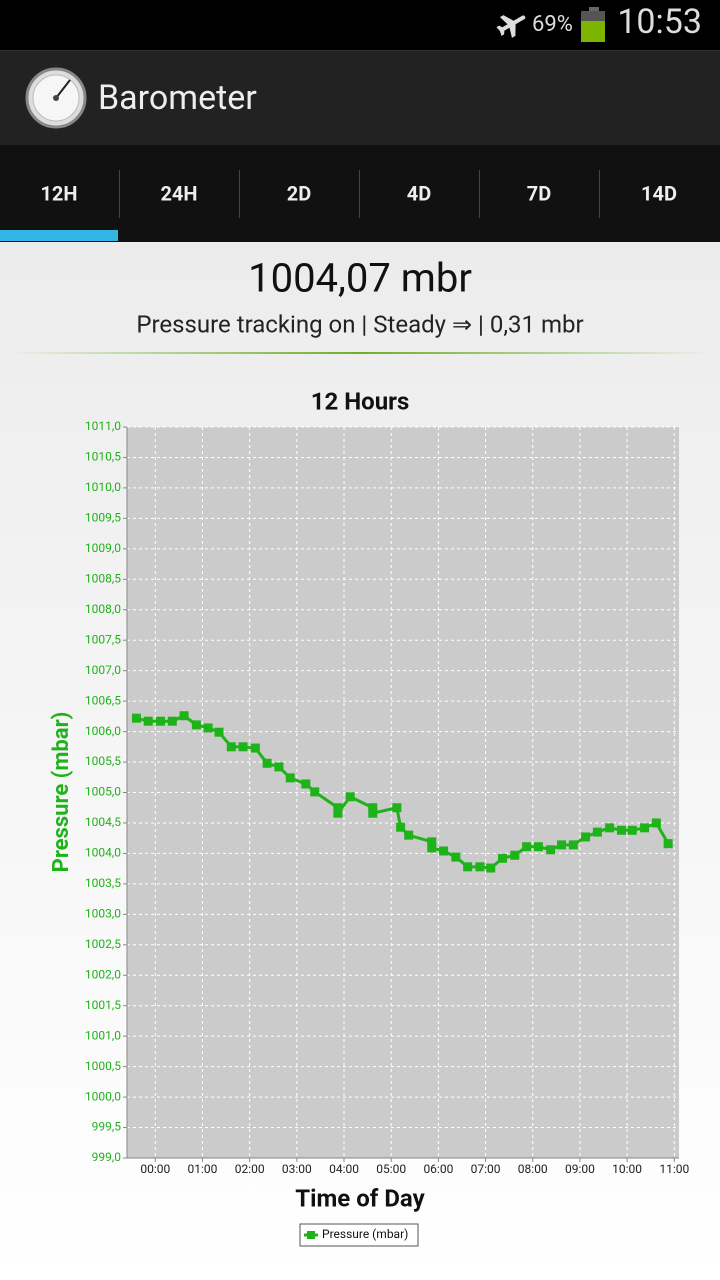 The height and width of the screenshot is (1280, 720). I want to click on tab-label: 4D, so click(419, 193).